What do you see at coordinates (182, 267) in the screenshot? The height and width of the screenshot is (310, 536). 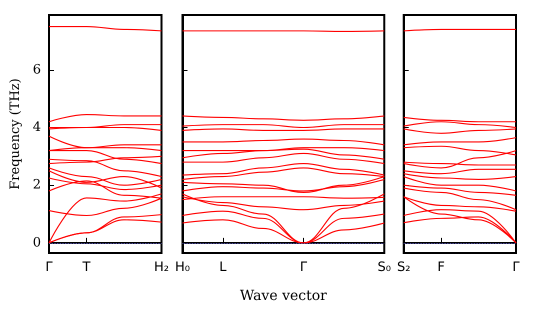 I see `x-tick-label: H₀` at bounding box center [182, 267].